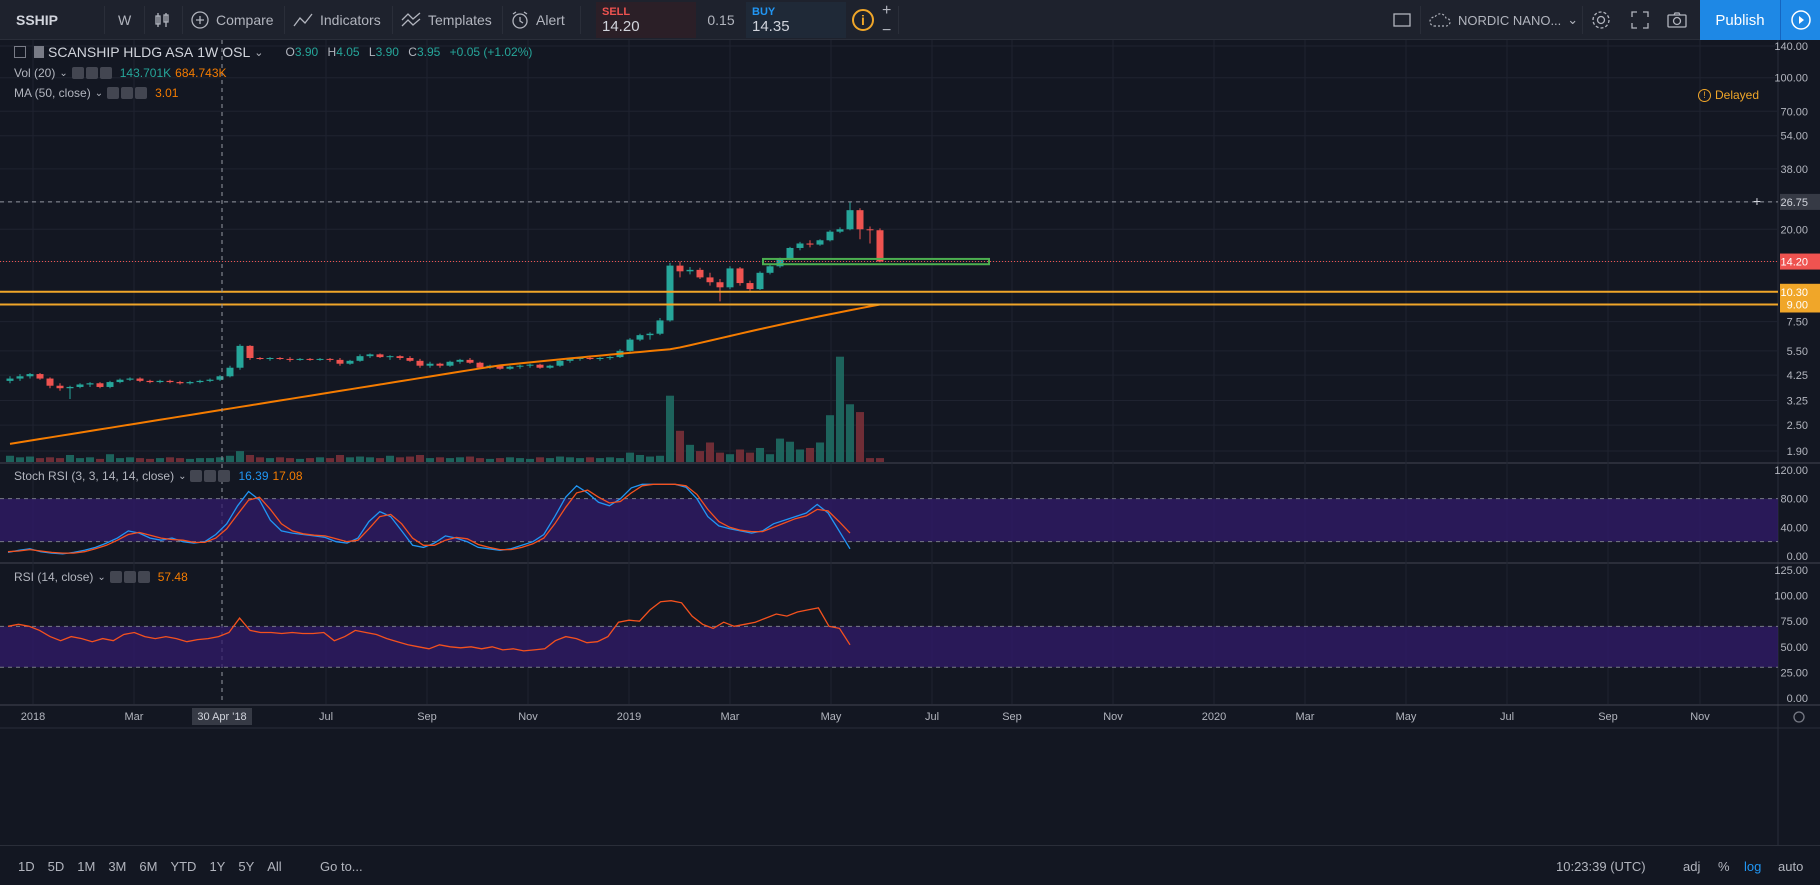 This screenshot has width=1820, height=885. What do you see at coordinates (232, 20) in the screenshot?
I see `compare-button: Compare` at bounding box center [232, 20].